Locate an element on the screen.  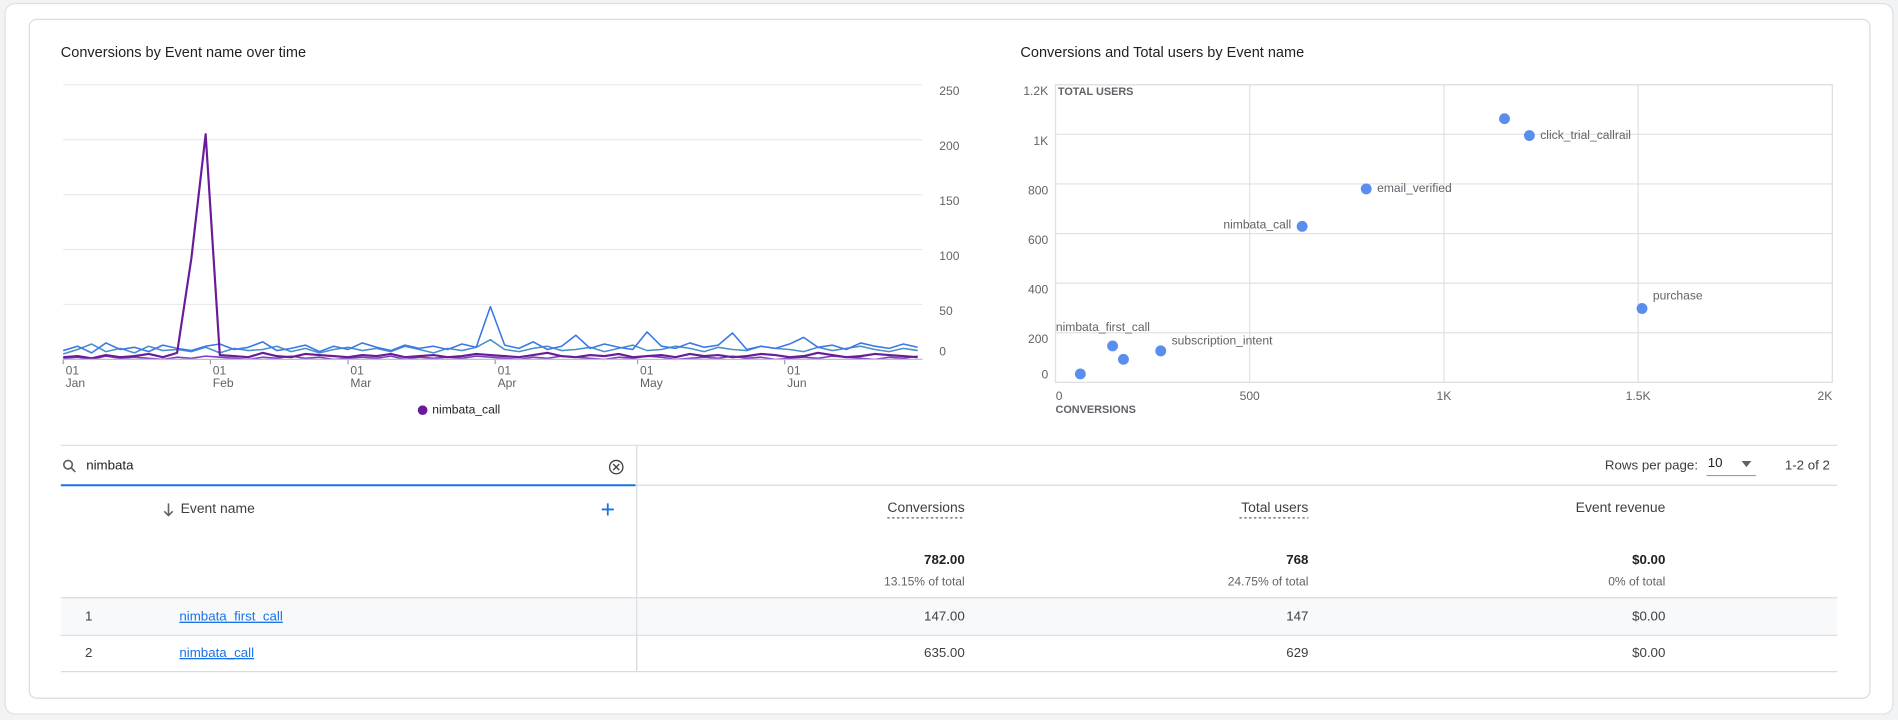
y-tick-label: 50 is located at coordinates (946, 311).